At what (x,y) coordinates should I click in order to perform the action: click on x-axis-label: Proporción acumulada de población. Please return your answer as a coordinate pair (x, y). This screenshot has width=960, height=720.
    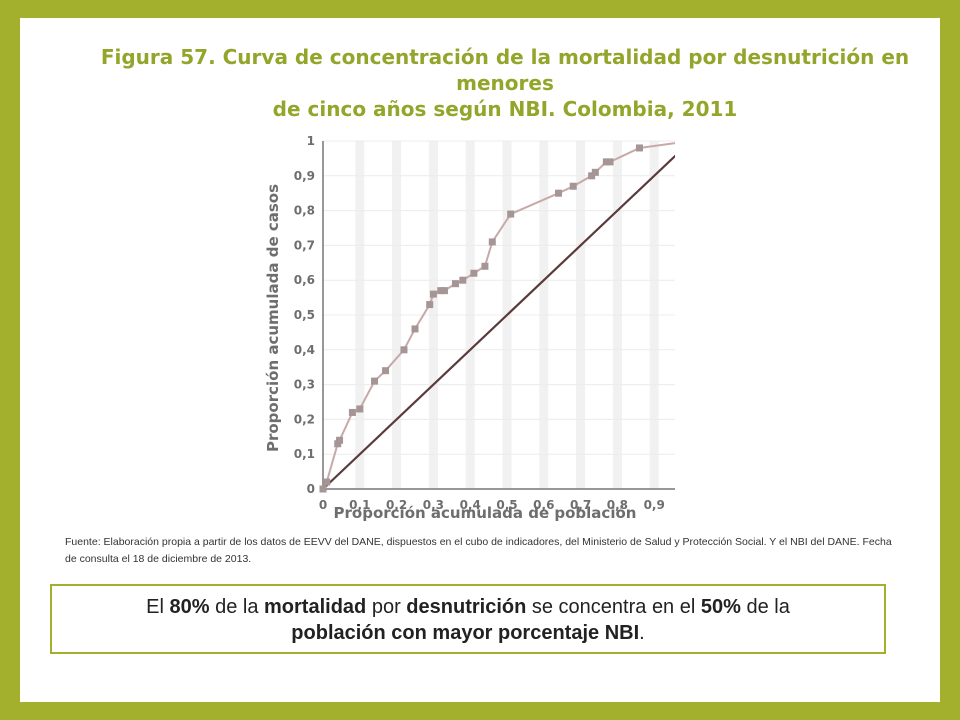
    Looking at the image, I should click on (485, 513).